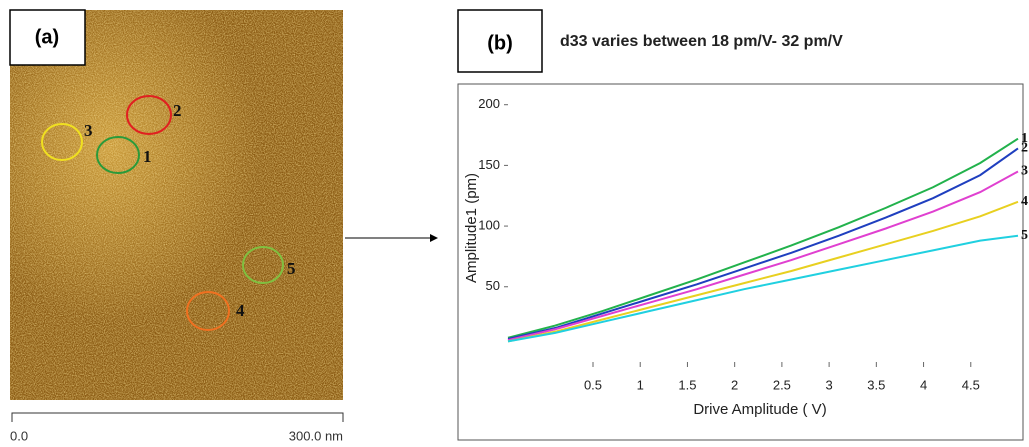 The width and height of the screenshot is (1029, 447). What do you see at coordinates (1024, 171) in the screenshot?
I see `series-label: 3` at bounding box center [1024, 171].